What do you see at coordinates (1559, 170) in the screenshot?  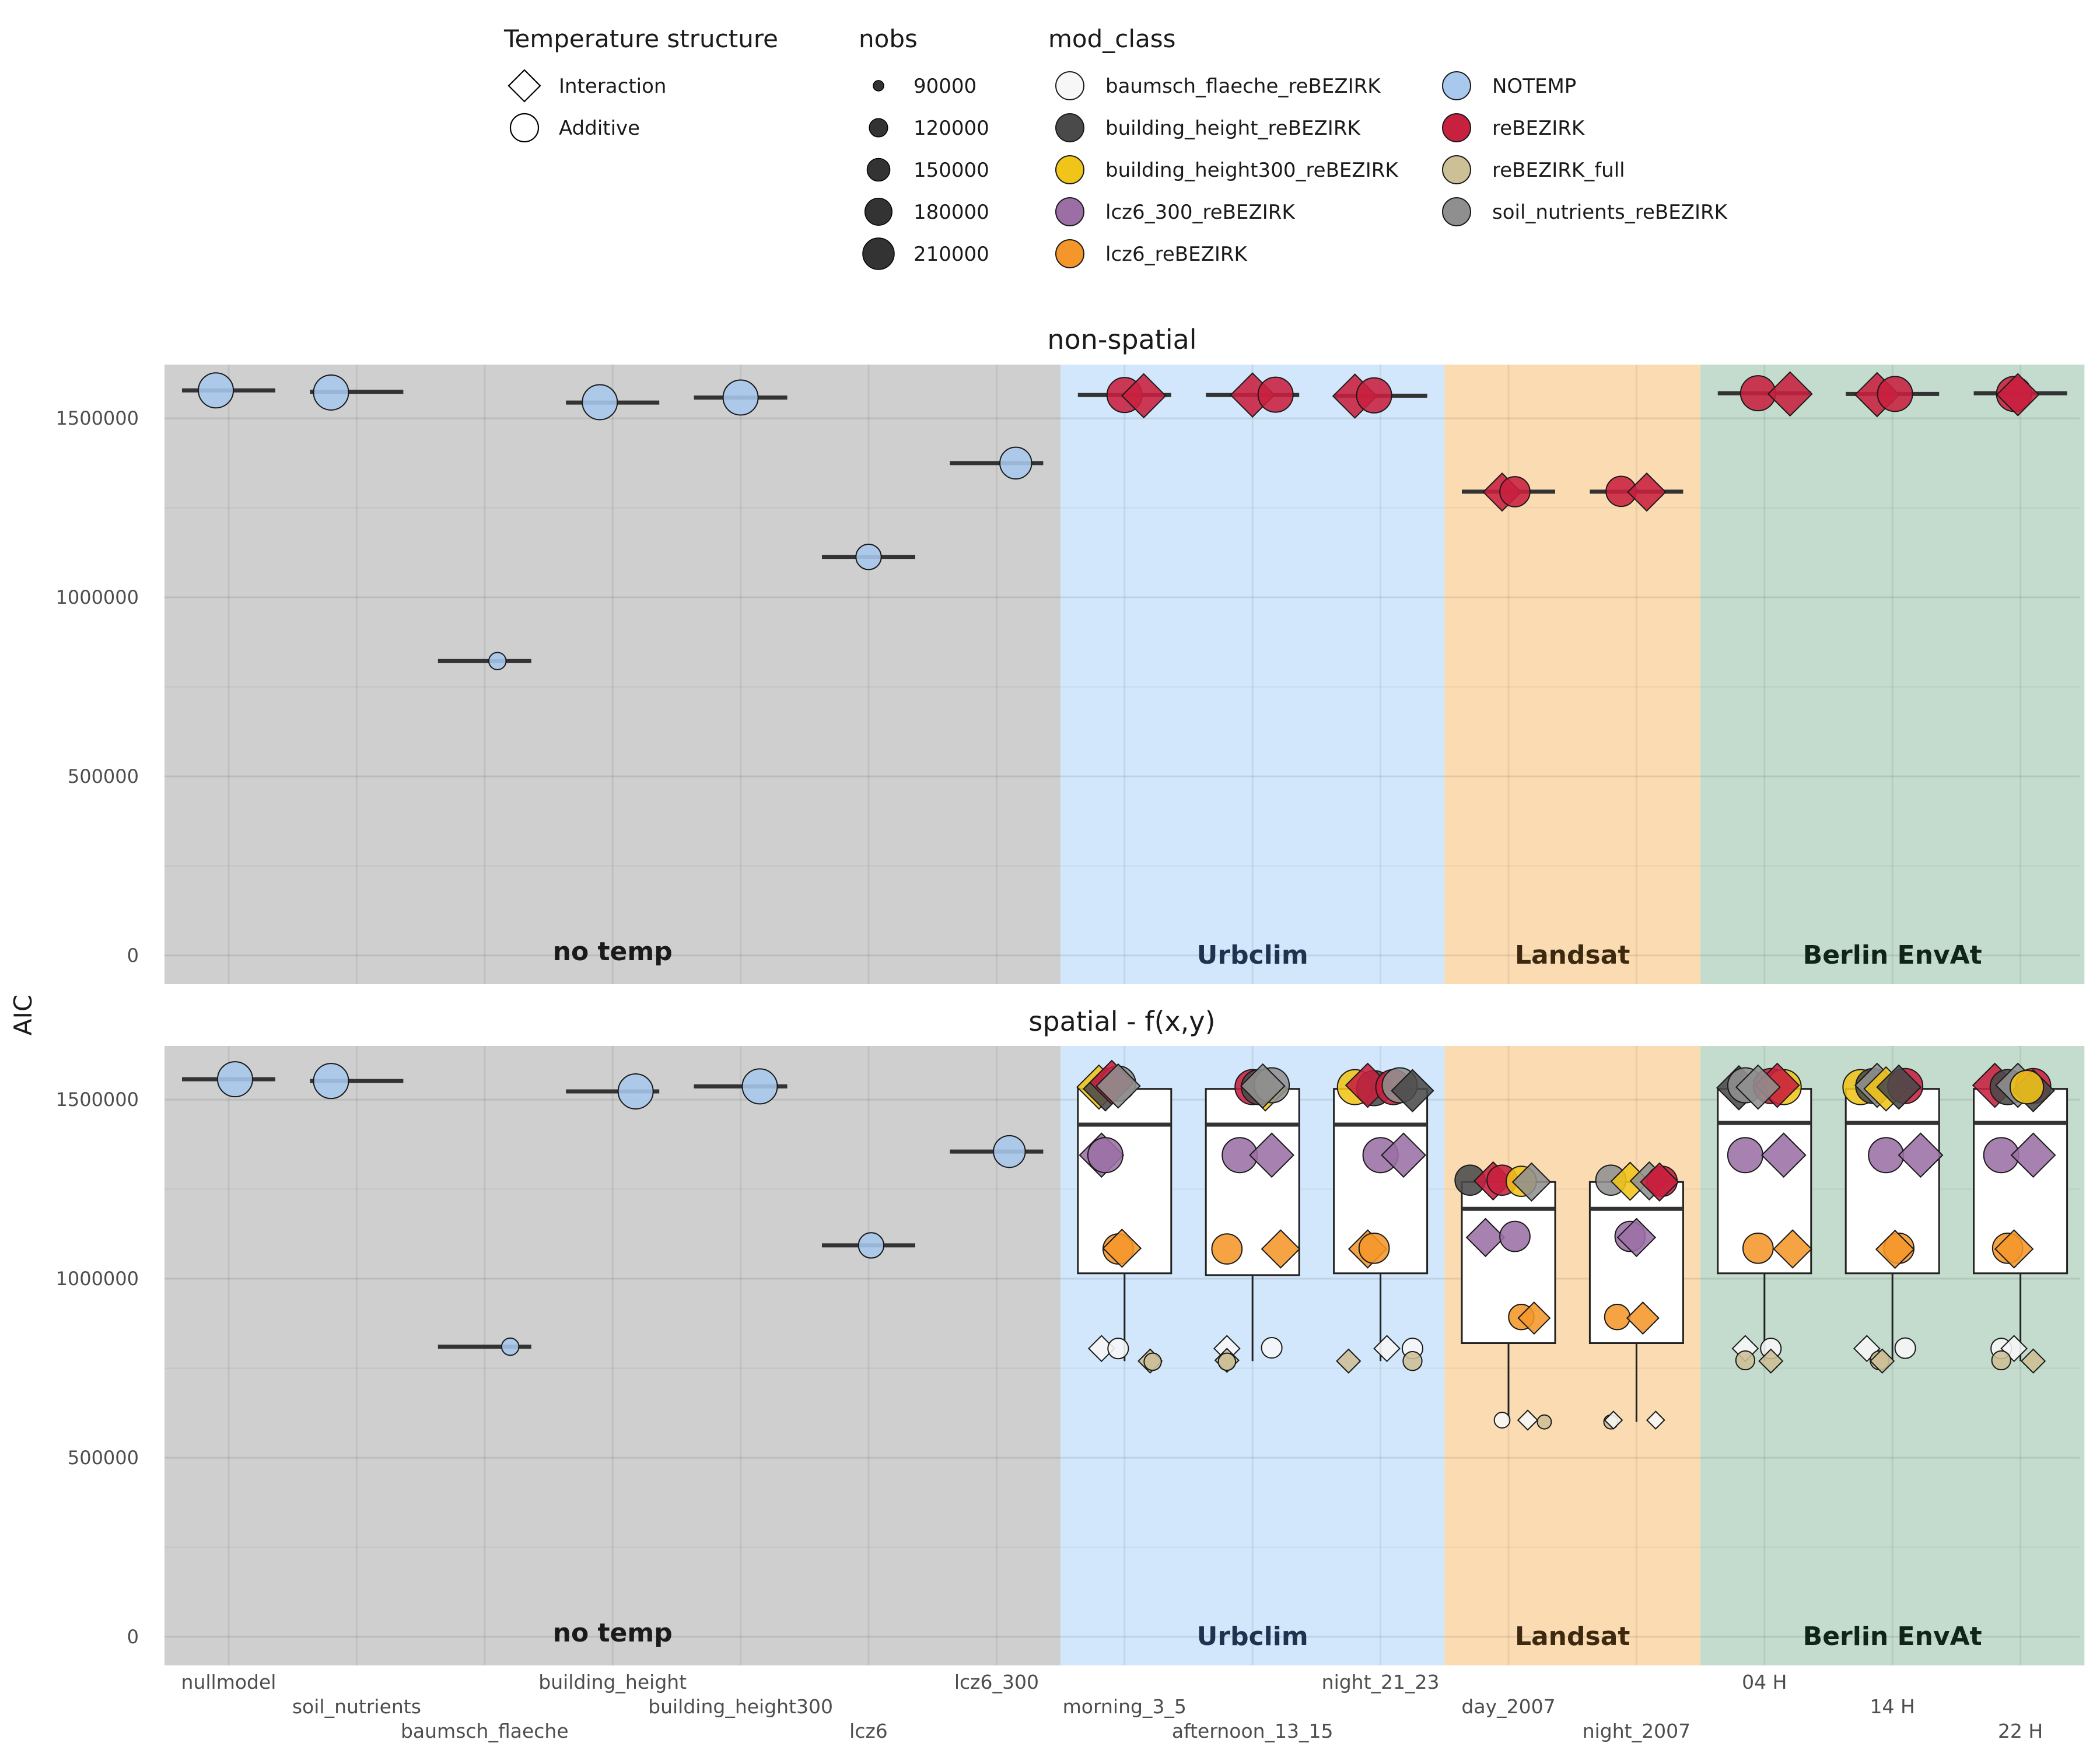 I see `legend-color-label: reBEZIRK_full` at bounding box center [1559, 170].